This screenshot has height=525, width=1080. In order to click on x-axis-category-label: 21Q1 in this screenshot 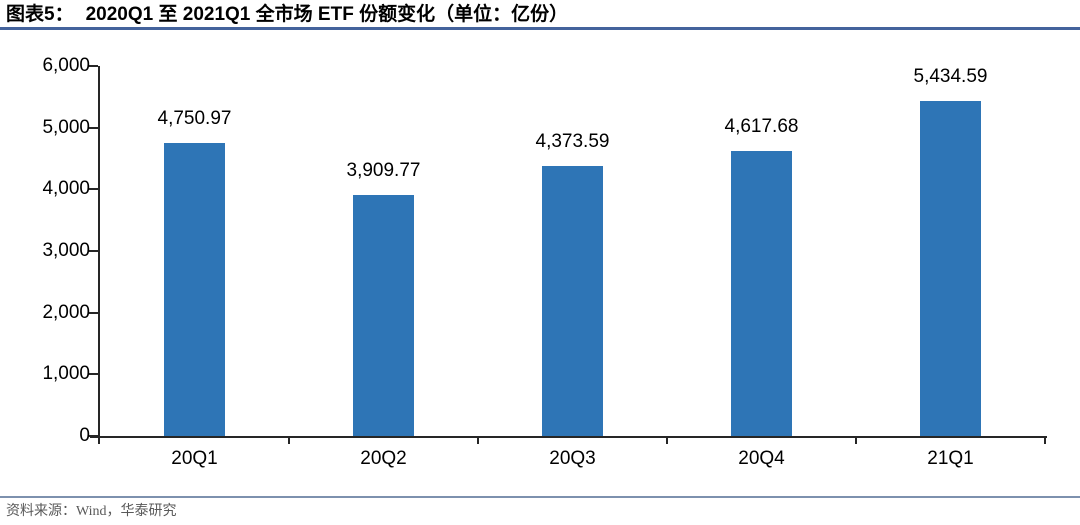, I will do `click(950, 458)`.